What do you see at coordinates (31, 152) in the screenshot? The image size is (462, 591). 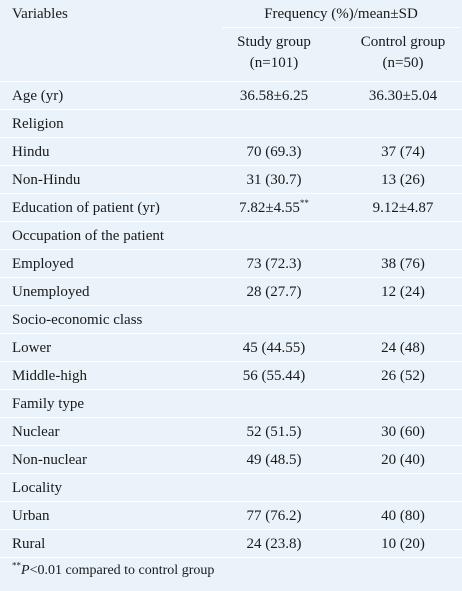 I see `row-label: Hindu` at bounding box center [31, 152].